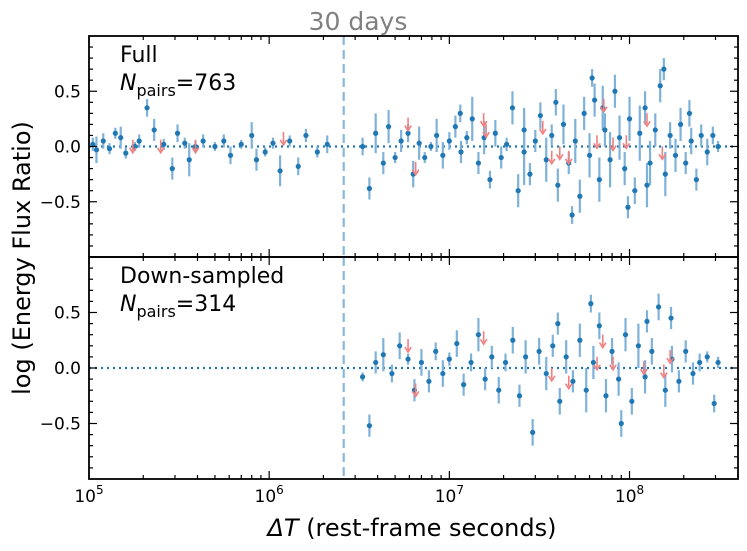 This screenshot has height=551, width=747. I want to click on pair-count-subscript: pairs, so click(155, 90).